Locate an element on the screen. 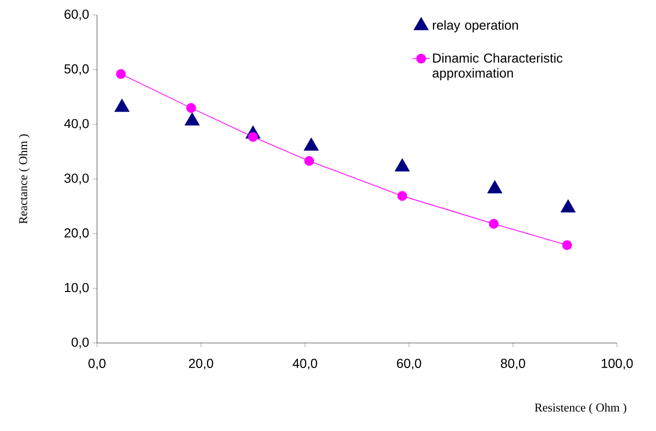 The height and width of the screenshot is (431, 656). y-tick-label: 40,0 is located at coordinates (76, 124).